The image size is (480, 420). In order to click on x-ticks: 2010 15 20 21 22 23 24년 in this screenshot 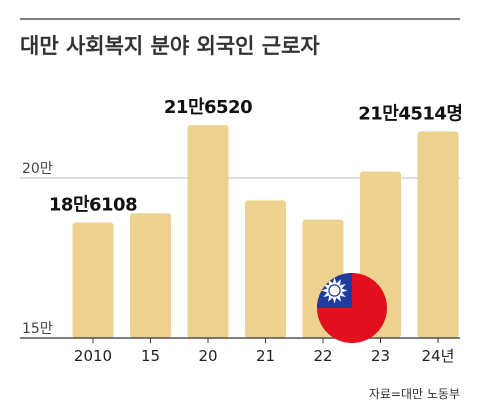, I will do `click(240, 351)`.